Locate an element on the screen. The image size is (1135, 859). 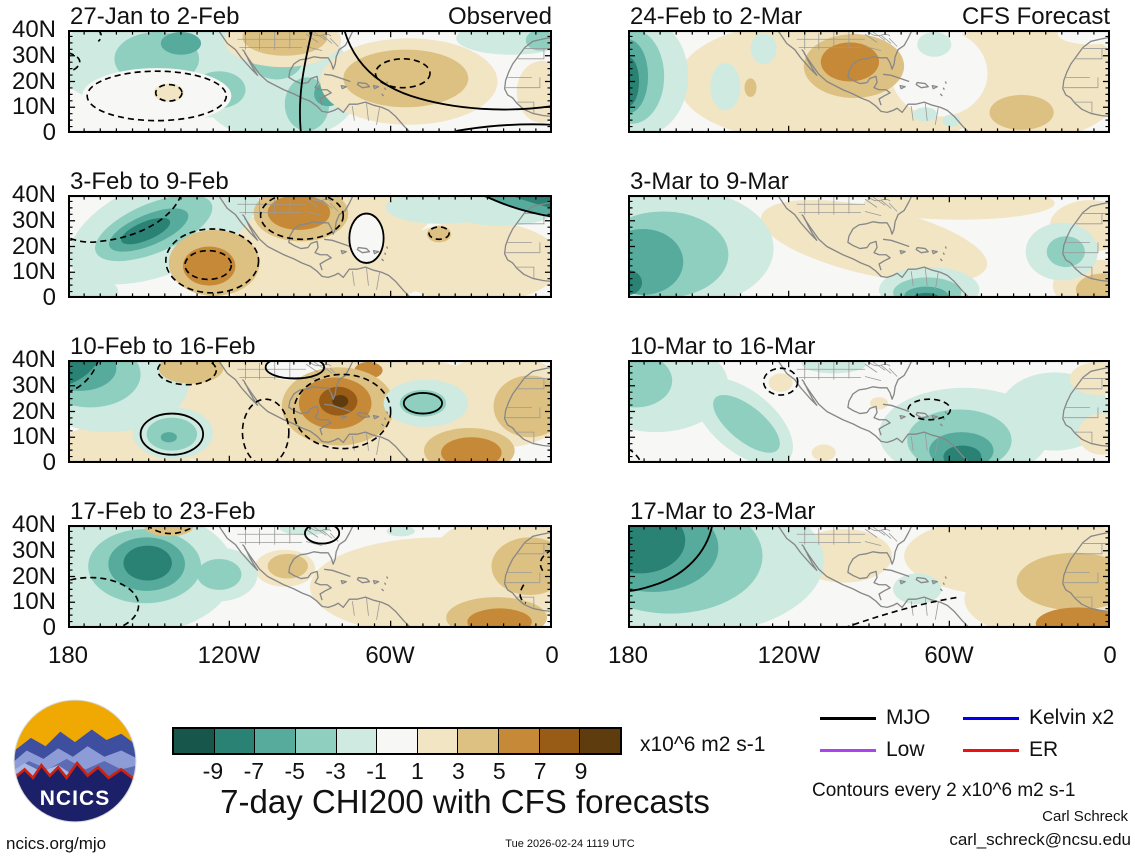
er-line is located at coordinates (991, 750).